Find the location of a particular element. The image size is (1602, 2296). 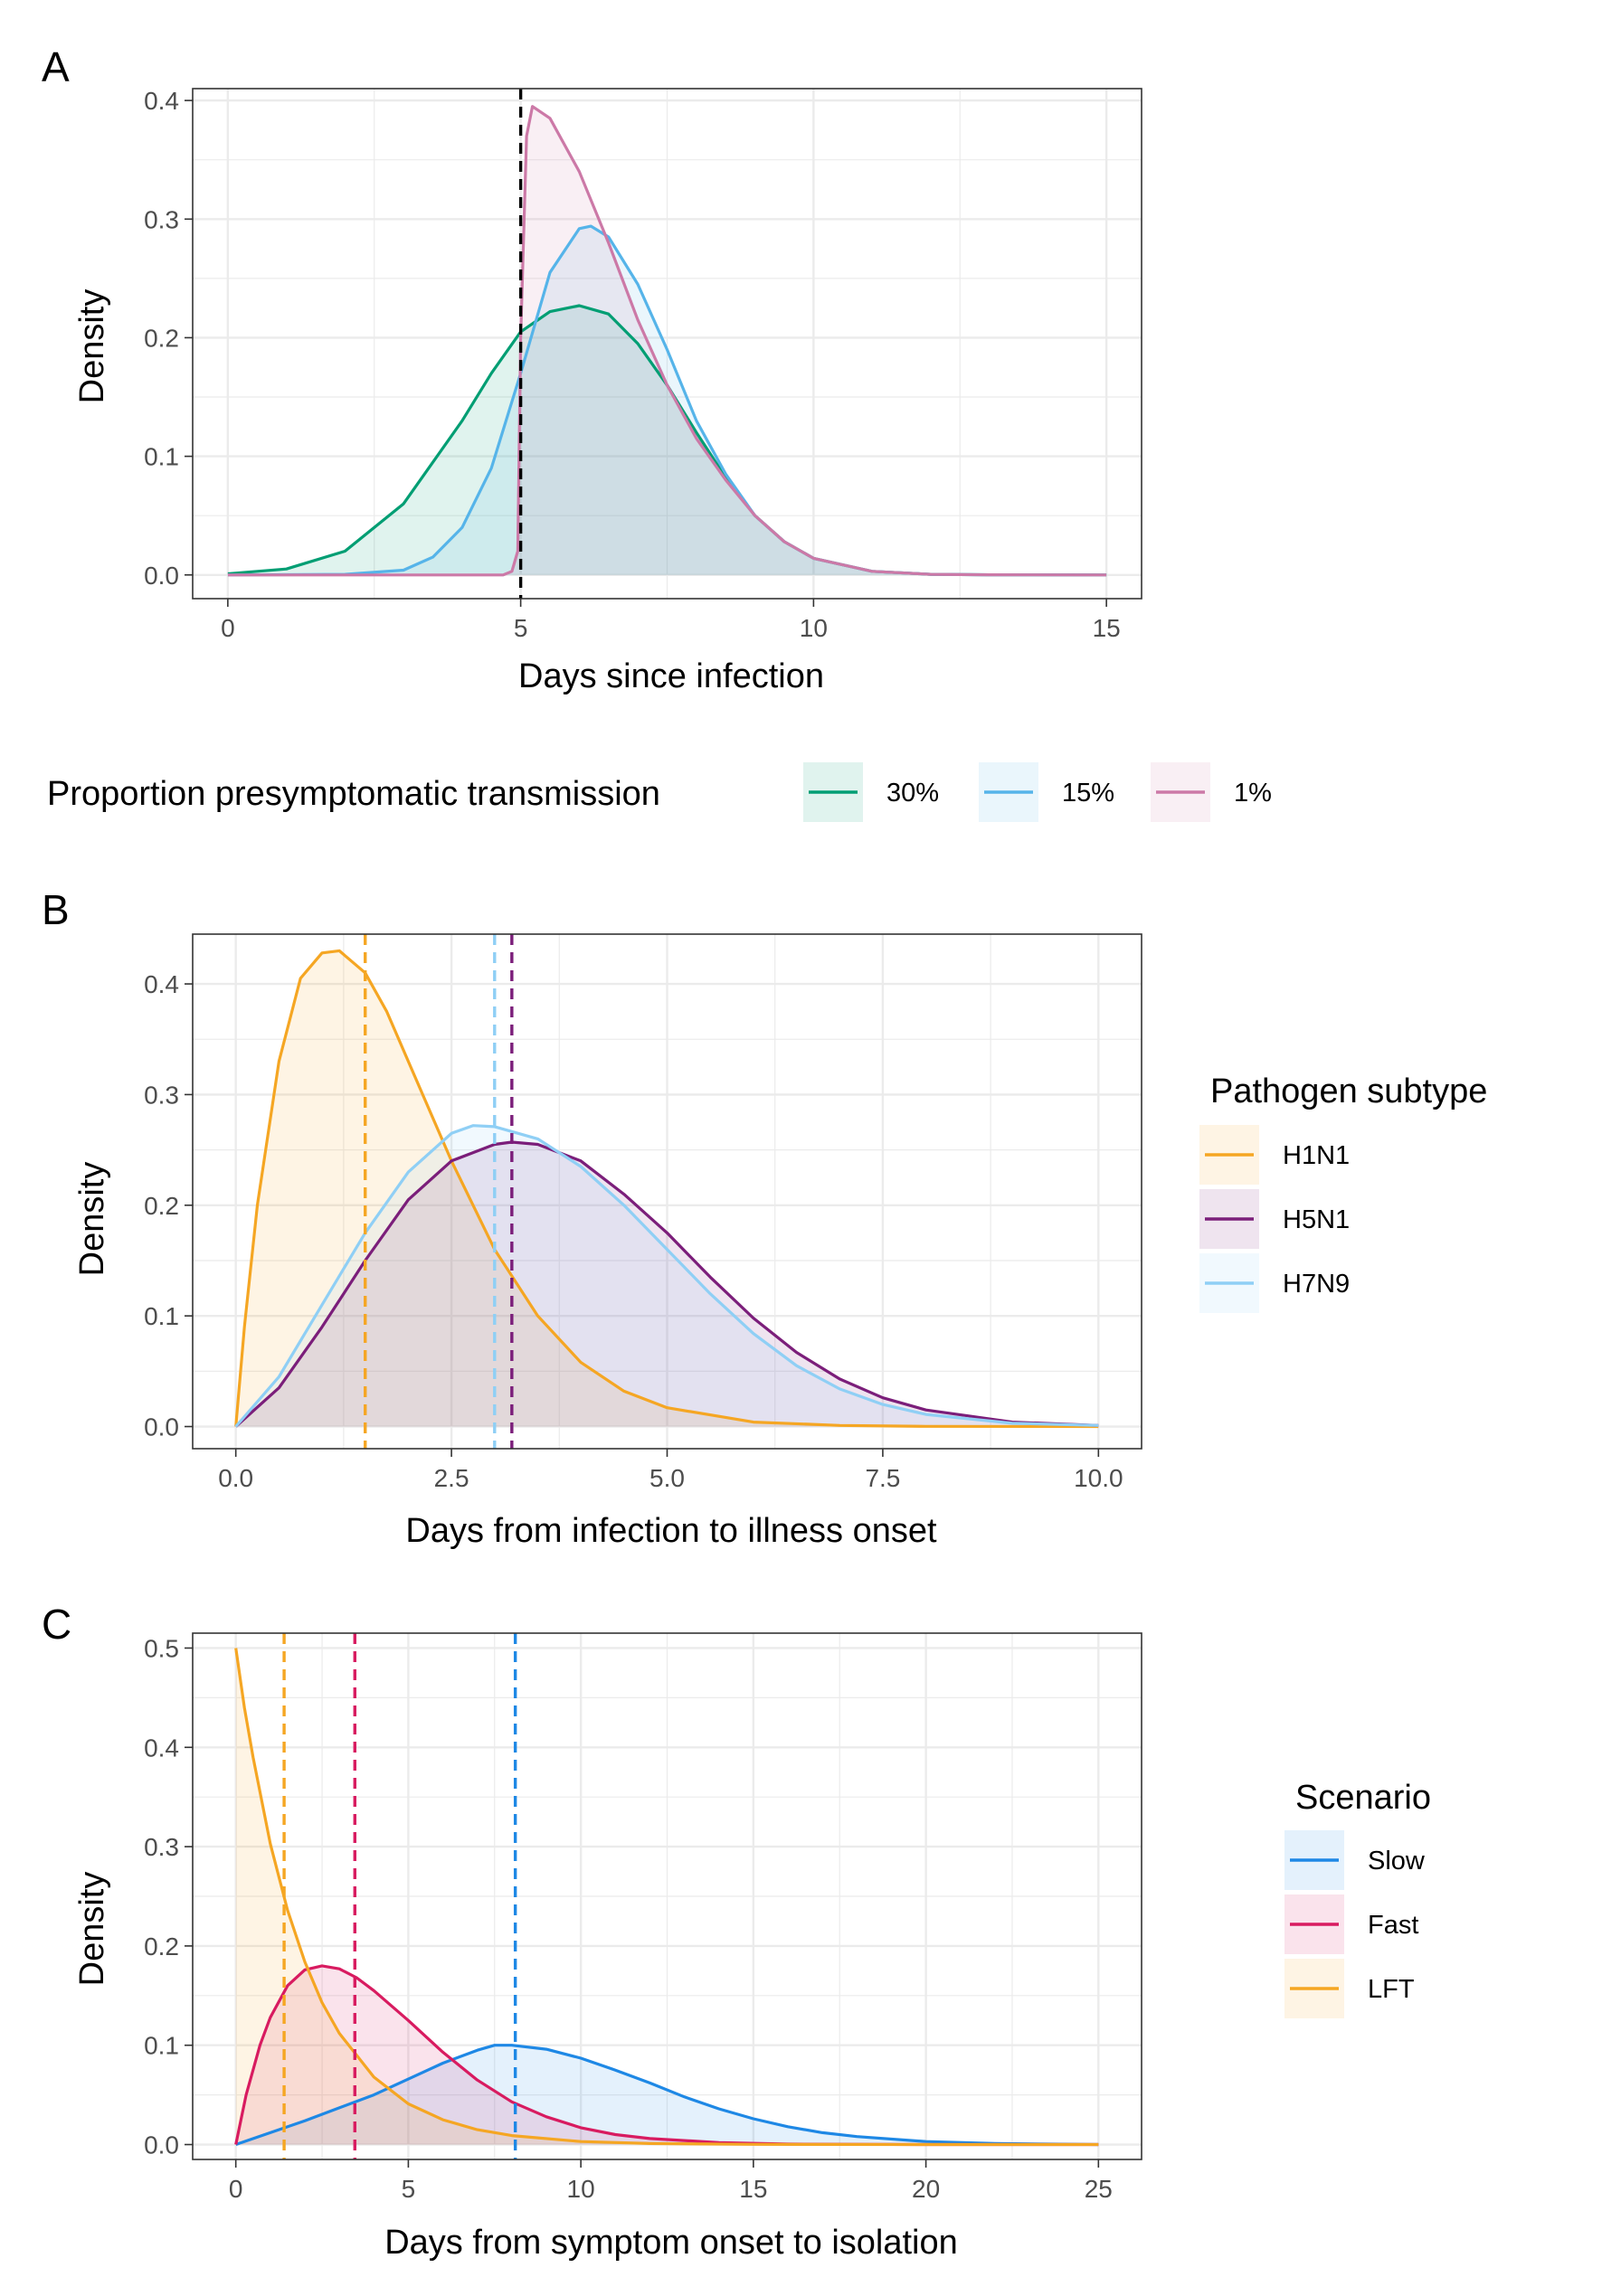

legend-item-a-1%: 1% is located at coordinates (1211, 792).